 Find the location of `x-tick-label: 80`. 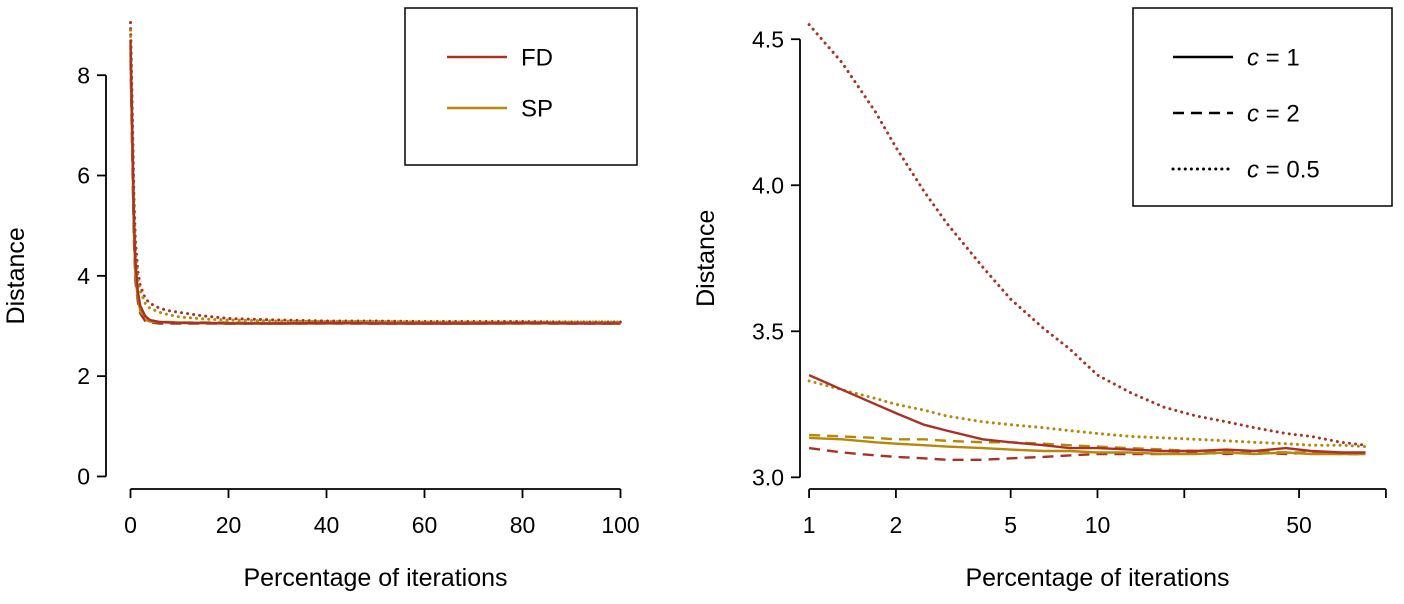

x-tick-label: 80 is located at coordinates (523, 525).